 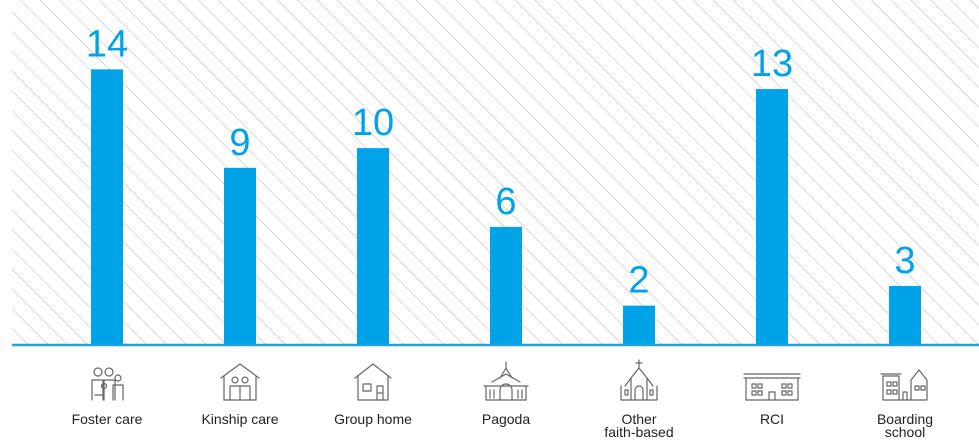 I want to click on category-label: Foster care, so click(x=107, y=419).